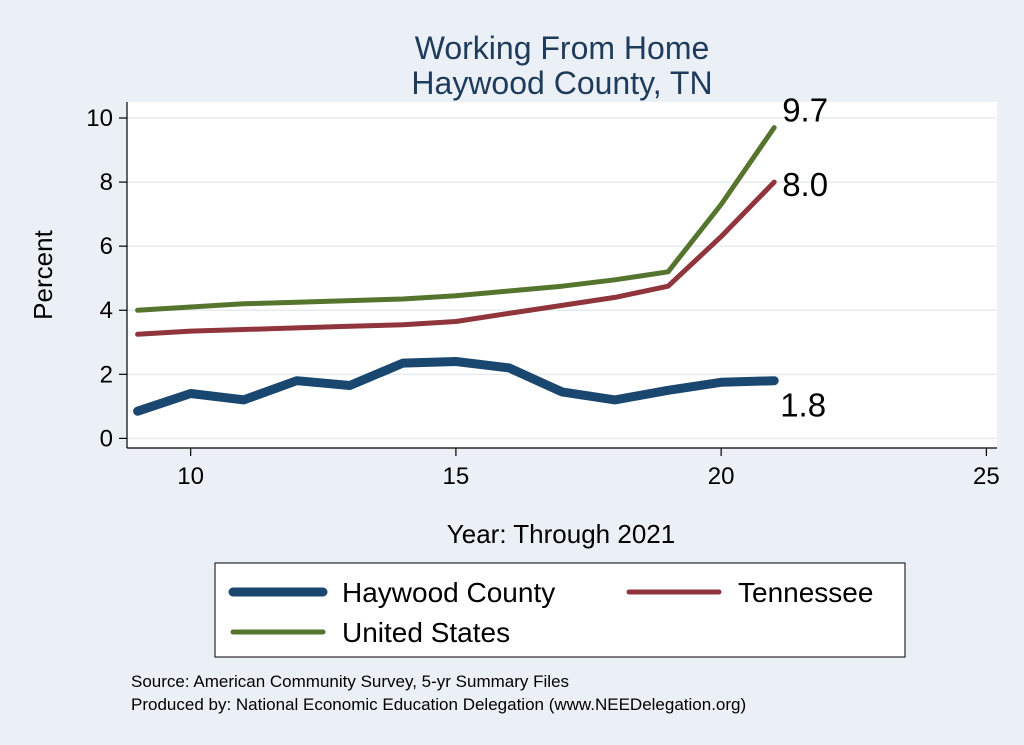 This screenshot has width=1024, height=745. I want to click on end-label: 9.7, so click(805, 110).